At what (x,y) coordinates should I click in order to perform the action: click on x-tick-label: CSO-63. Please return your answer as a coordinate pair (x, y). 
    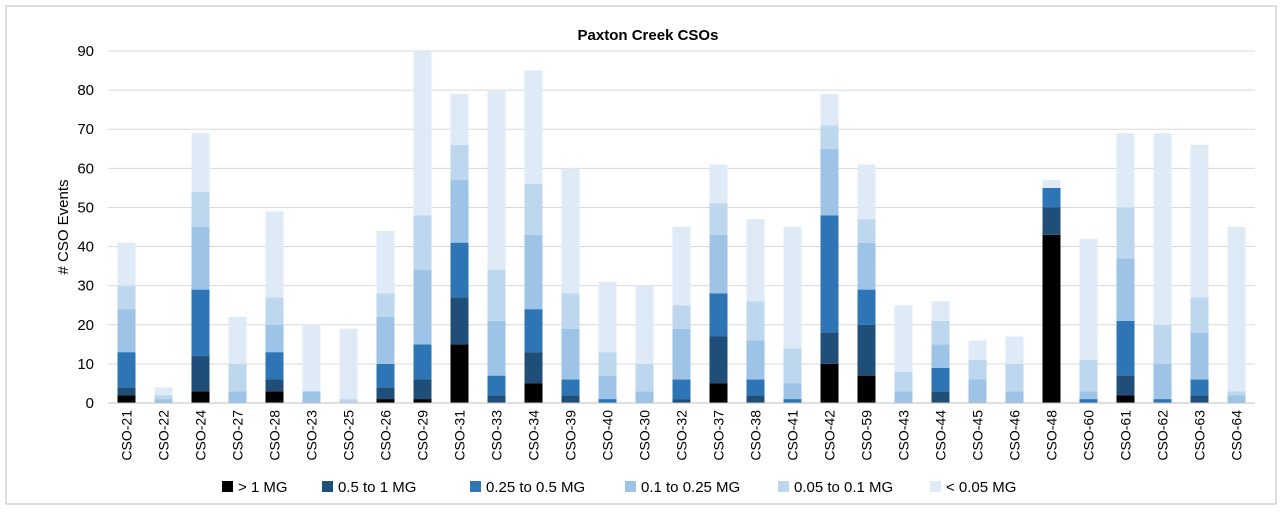
    Looking at the image, I should click on (1200, 435).